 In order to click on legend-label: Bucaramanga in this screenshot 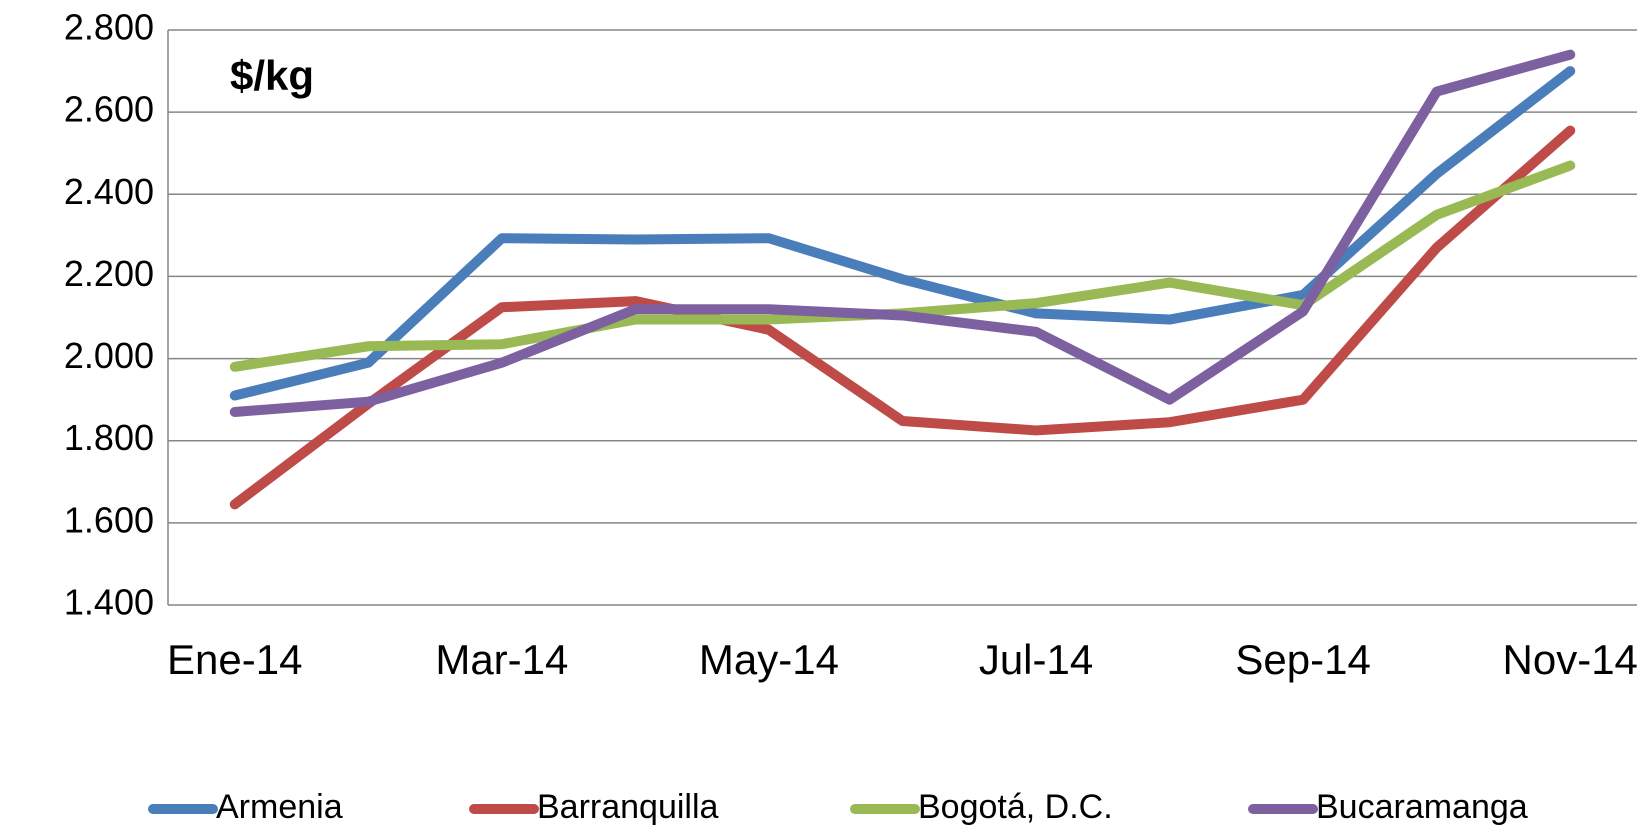, I will do `click(1422, 807)`.